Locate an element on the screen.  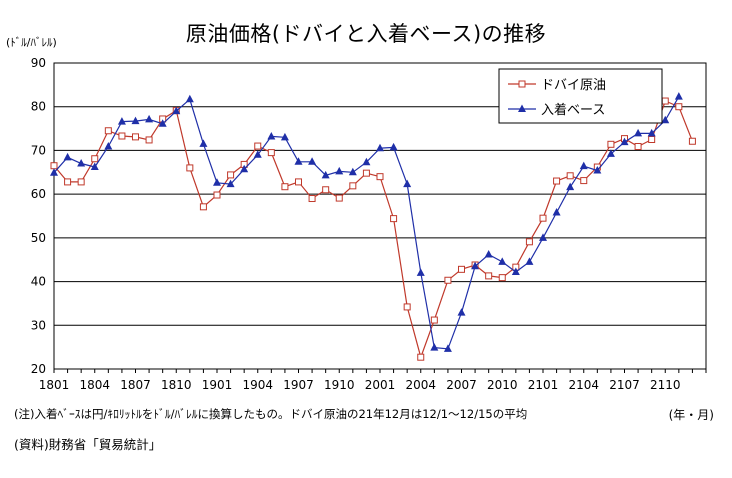
legend-label: ドバイ原油 is located at coordinates (573, 85).